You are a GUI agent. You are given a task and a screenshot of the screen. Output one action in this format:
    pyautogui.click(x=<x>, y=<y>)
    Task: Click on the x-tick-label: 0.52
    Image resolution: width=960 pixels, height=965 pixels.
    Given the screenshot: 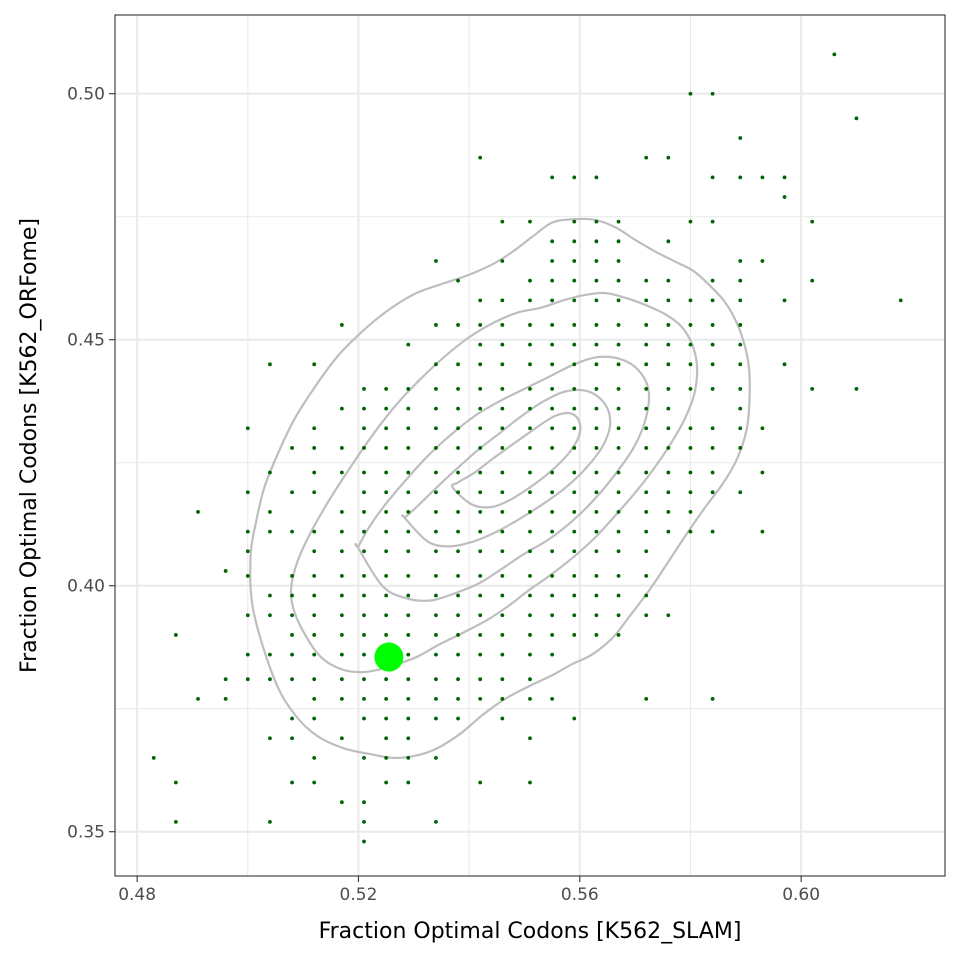 What is the action you would take?
    pyautogui.click(x=359, y=895)
    